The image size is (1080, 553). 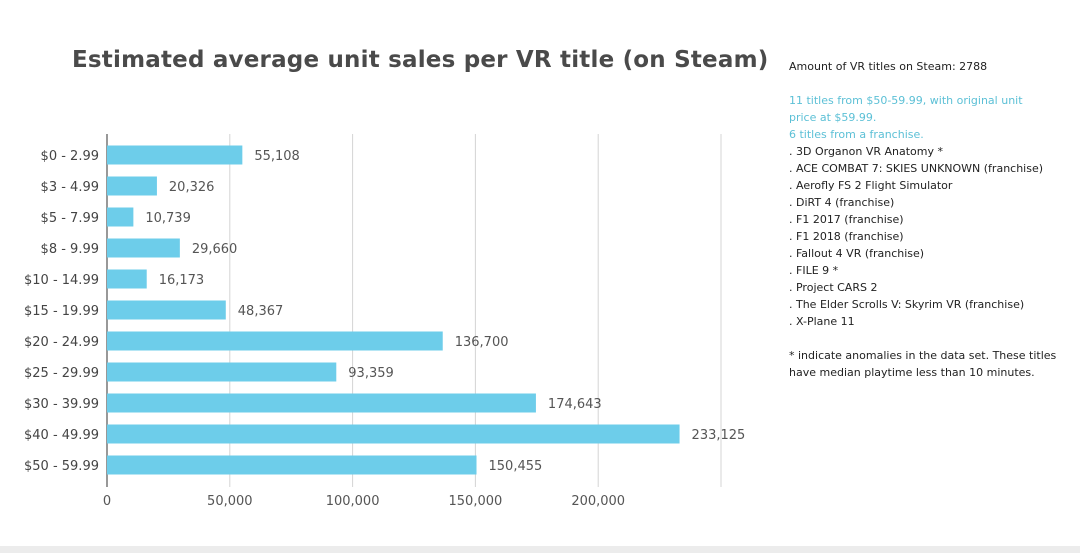 I want to click on title-list-item: . Aerofly FS 2 Flight Simulator, so click(x=871, y=185).